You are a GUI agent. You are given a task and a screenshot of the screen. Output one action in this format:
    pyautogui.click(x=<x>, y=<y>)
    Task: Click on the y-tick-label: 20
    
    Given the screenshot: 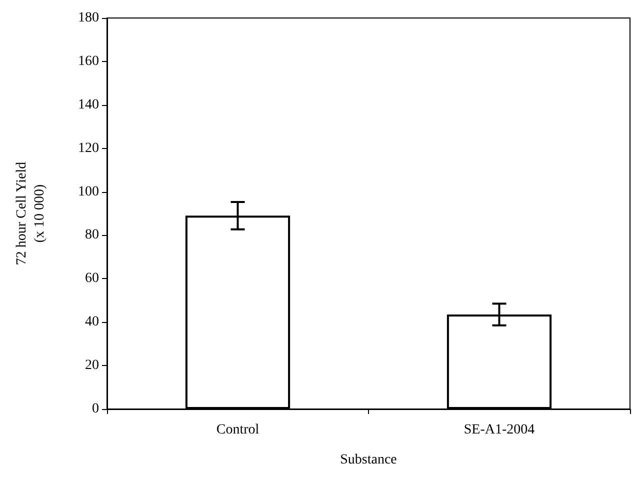 What is the action you would take?
    pyautogui.click(x=92, y=366)
    